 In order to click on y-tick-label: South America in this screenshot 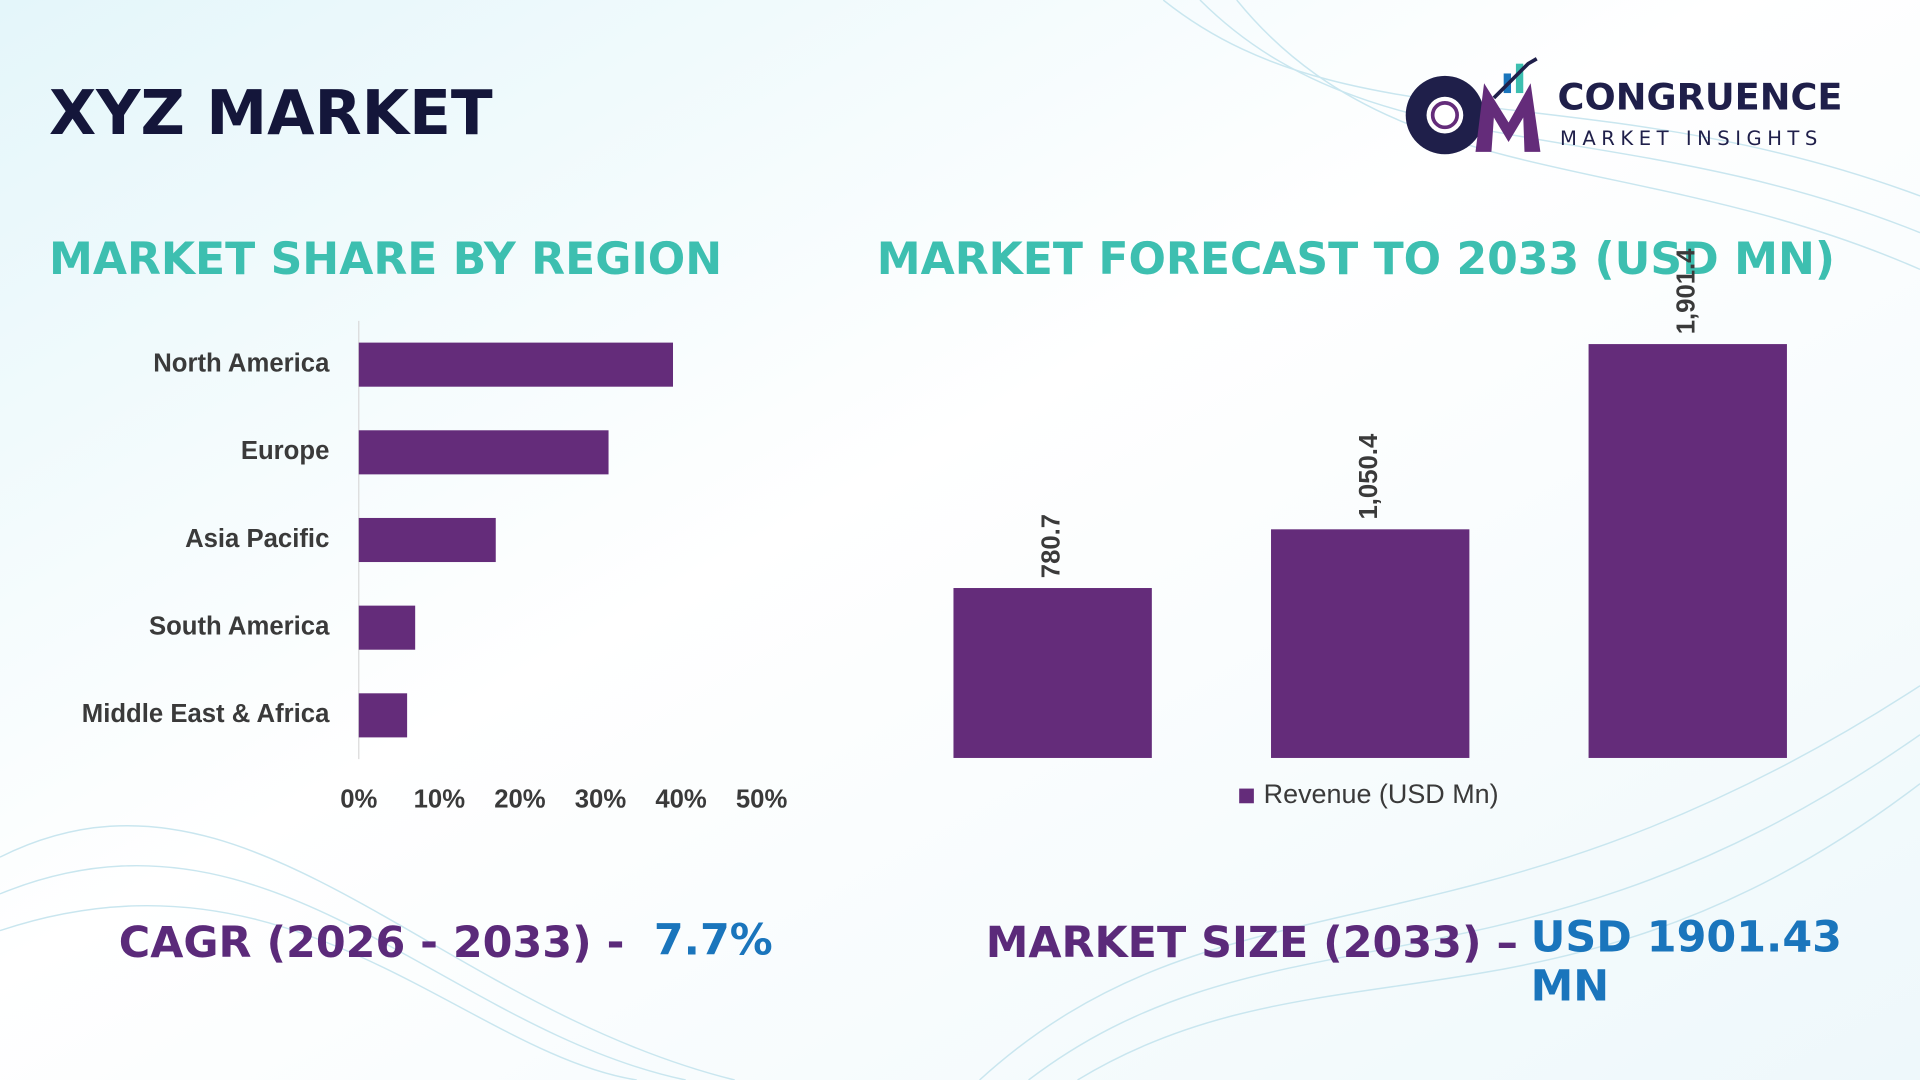, I will do `click(239, 626)`.